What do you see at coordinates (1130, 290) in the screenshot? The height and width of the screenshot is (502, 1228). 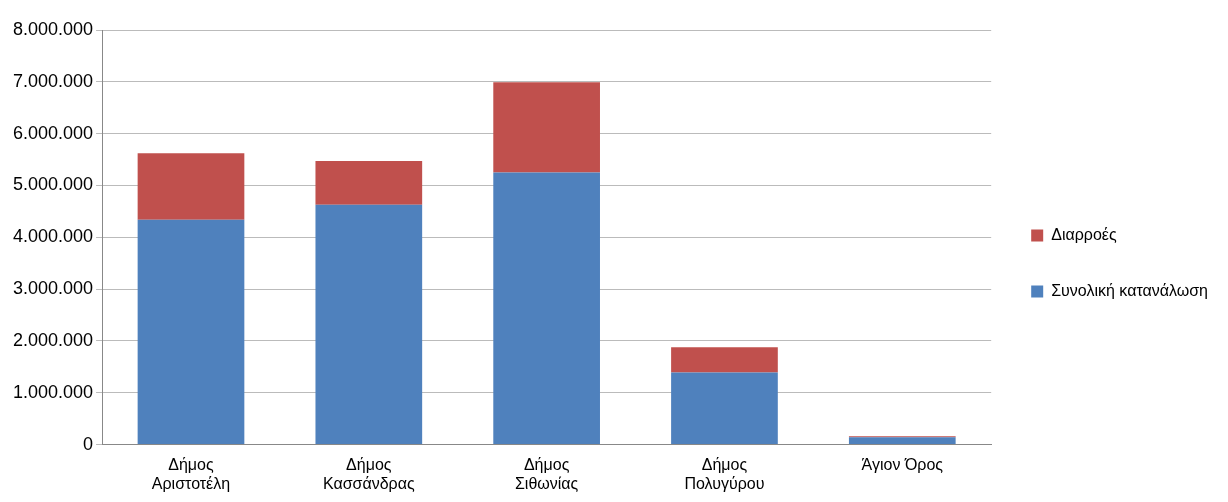 I see `legend-label: Συνολική κατανάλωση` at bounding box center [1130, 290].